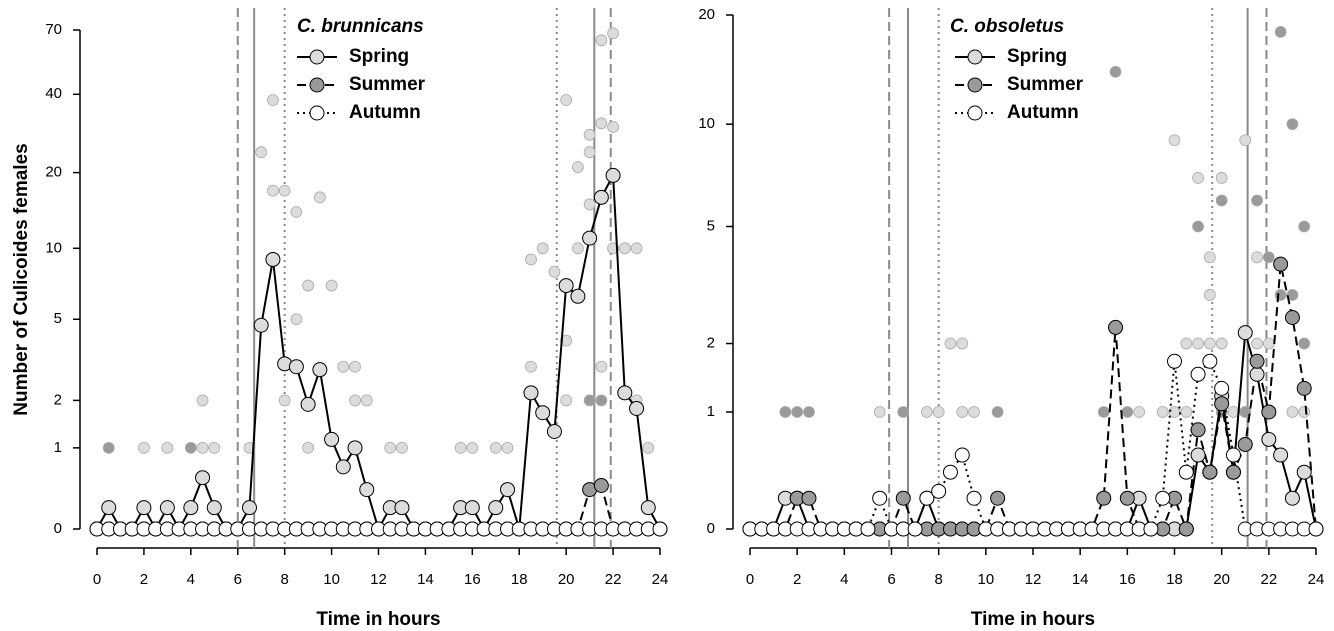 The width and height of the screenshot is (1334, 631). Describe the element at coordinates (144, 579) in the screenshot. I see `x-tick-label: 2` at that location.